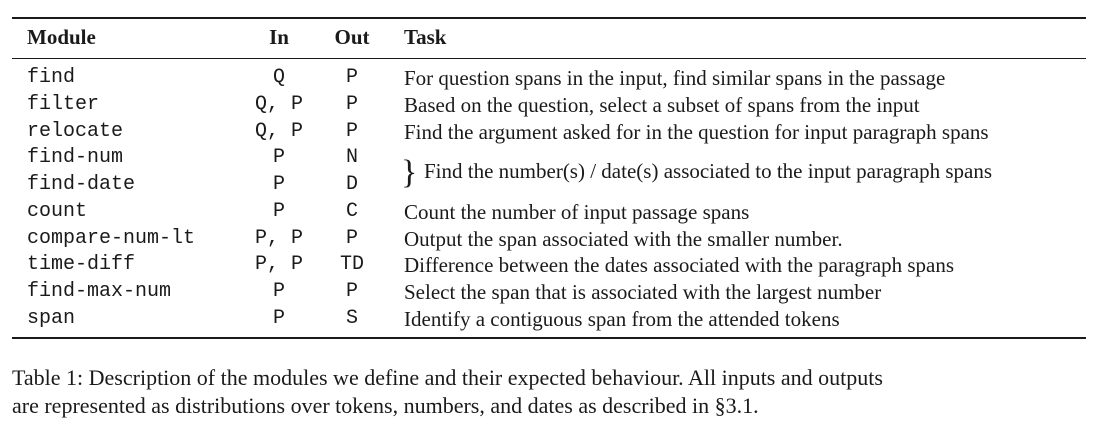 The height and width of the screenshot is (439, 1118). What do you see at coordinates (111, 238) in the screenshot?
I see `module-name: compare-num-lt` at bounding box center [111, 238].